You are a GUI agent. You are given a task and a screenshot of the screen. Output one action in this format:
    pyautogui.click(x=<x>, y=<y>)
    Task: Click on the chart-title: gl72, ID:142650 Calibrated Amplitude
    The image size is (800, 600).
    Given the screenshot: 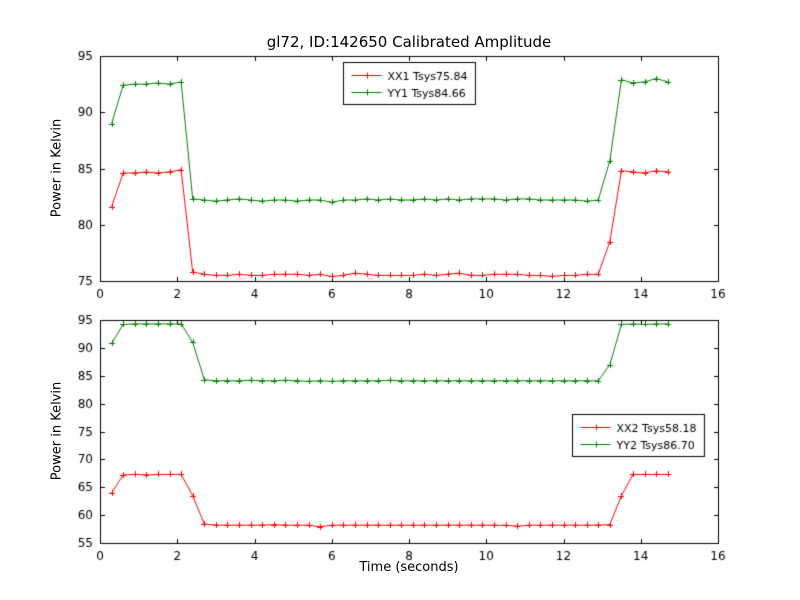 What is the action you would take?
    pyautogui.click(x=409, y=42)
    